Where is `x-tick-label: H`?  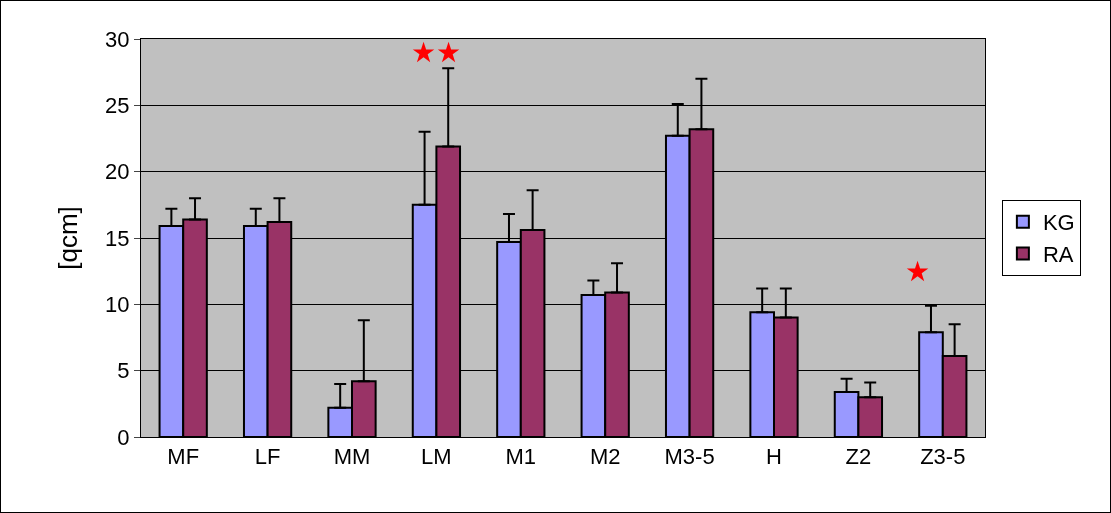 x-tick-label: H is located at coordinates (774, 457).